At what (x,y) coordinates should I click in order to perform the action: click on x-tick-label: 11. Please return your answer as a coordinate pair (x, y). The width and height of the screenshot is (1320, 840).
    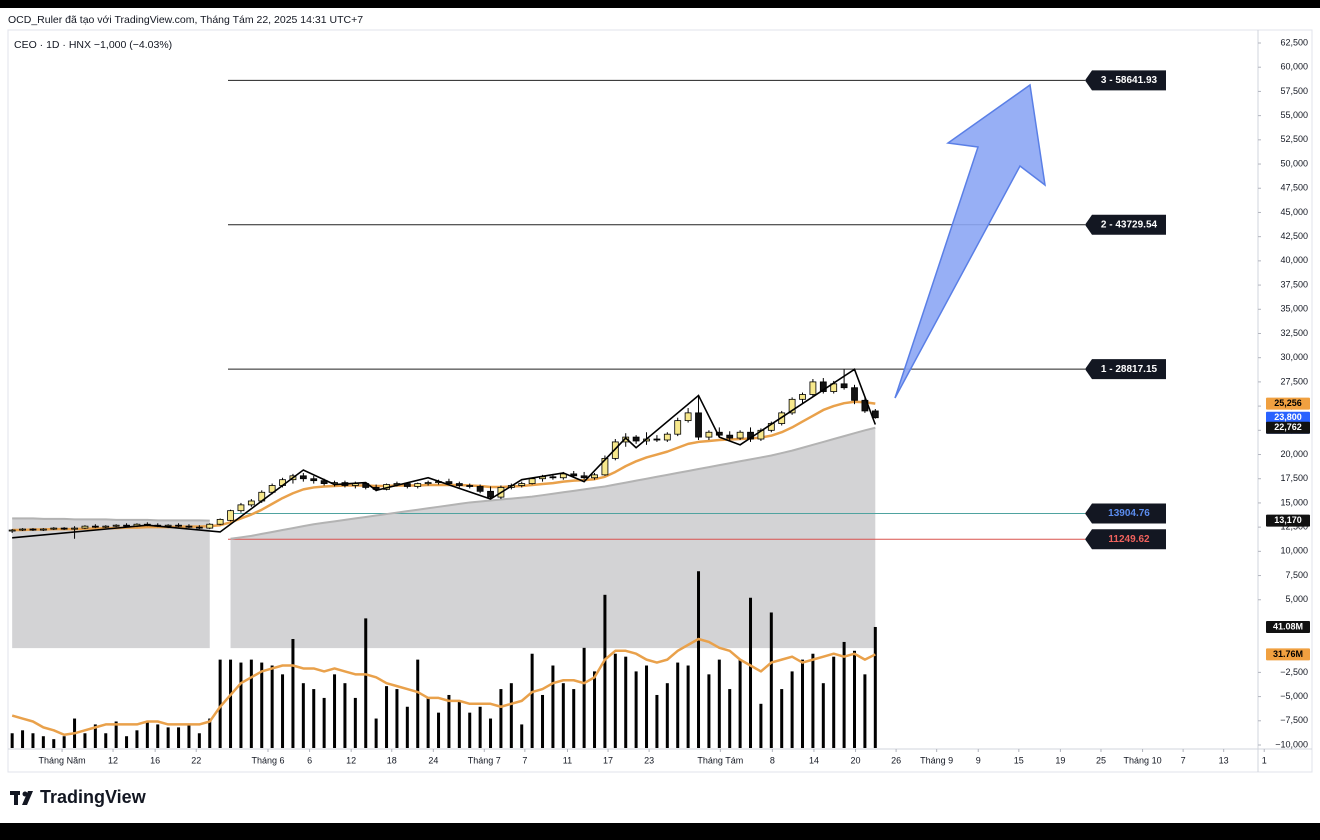
    Looking at the image, I should click on (567, 760).